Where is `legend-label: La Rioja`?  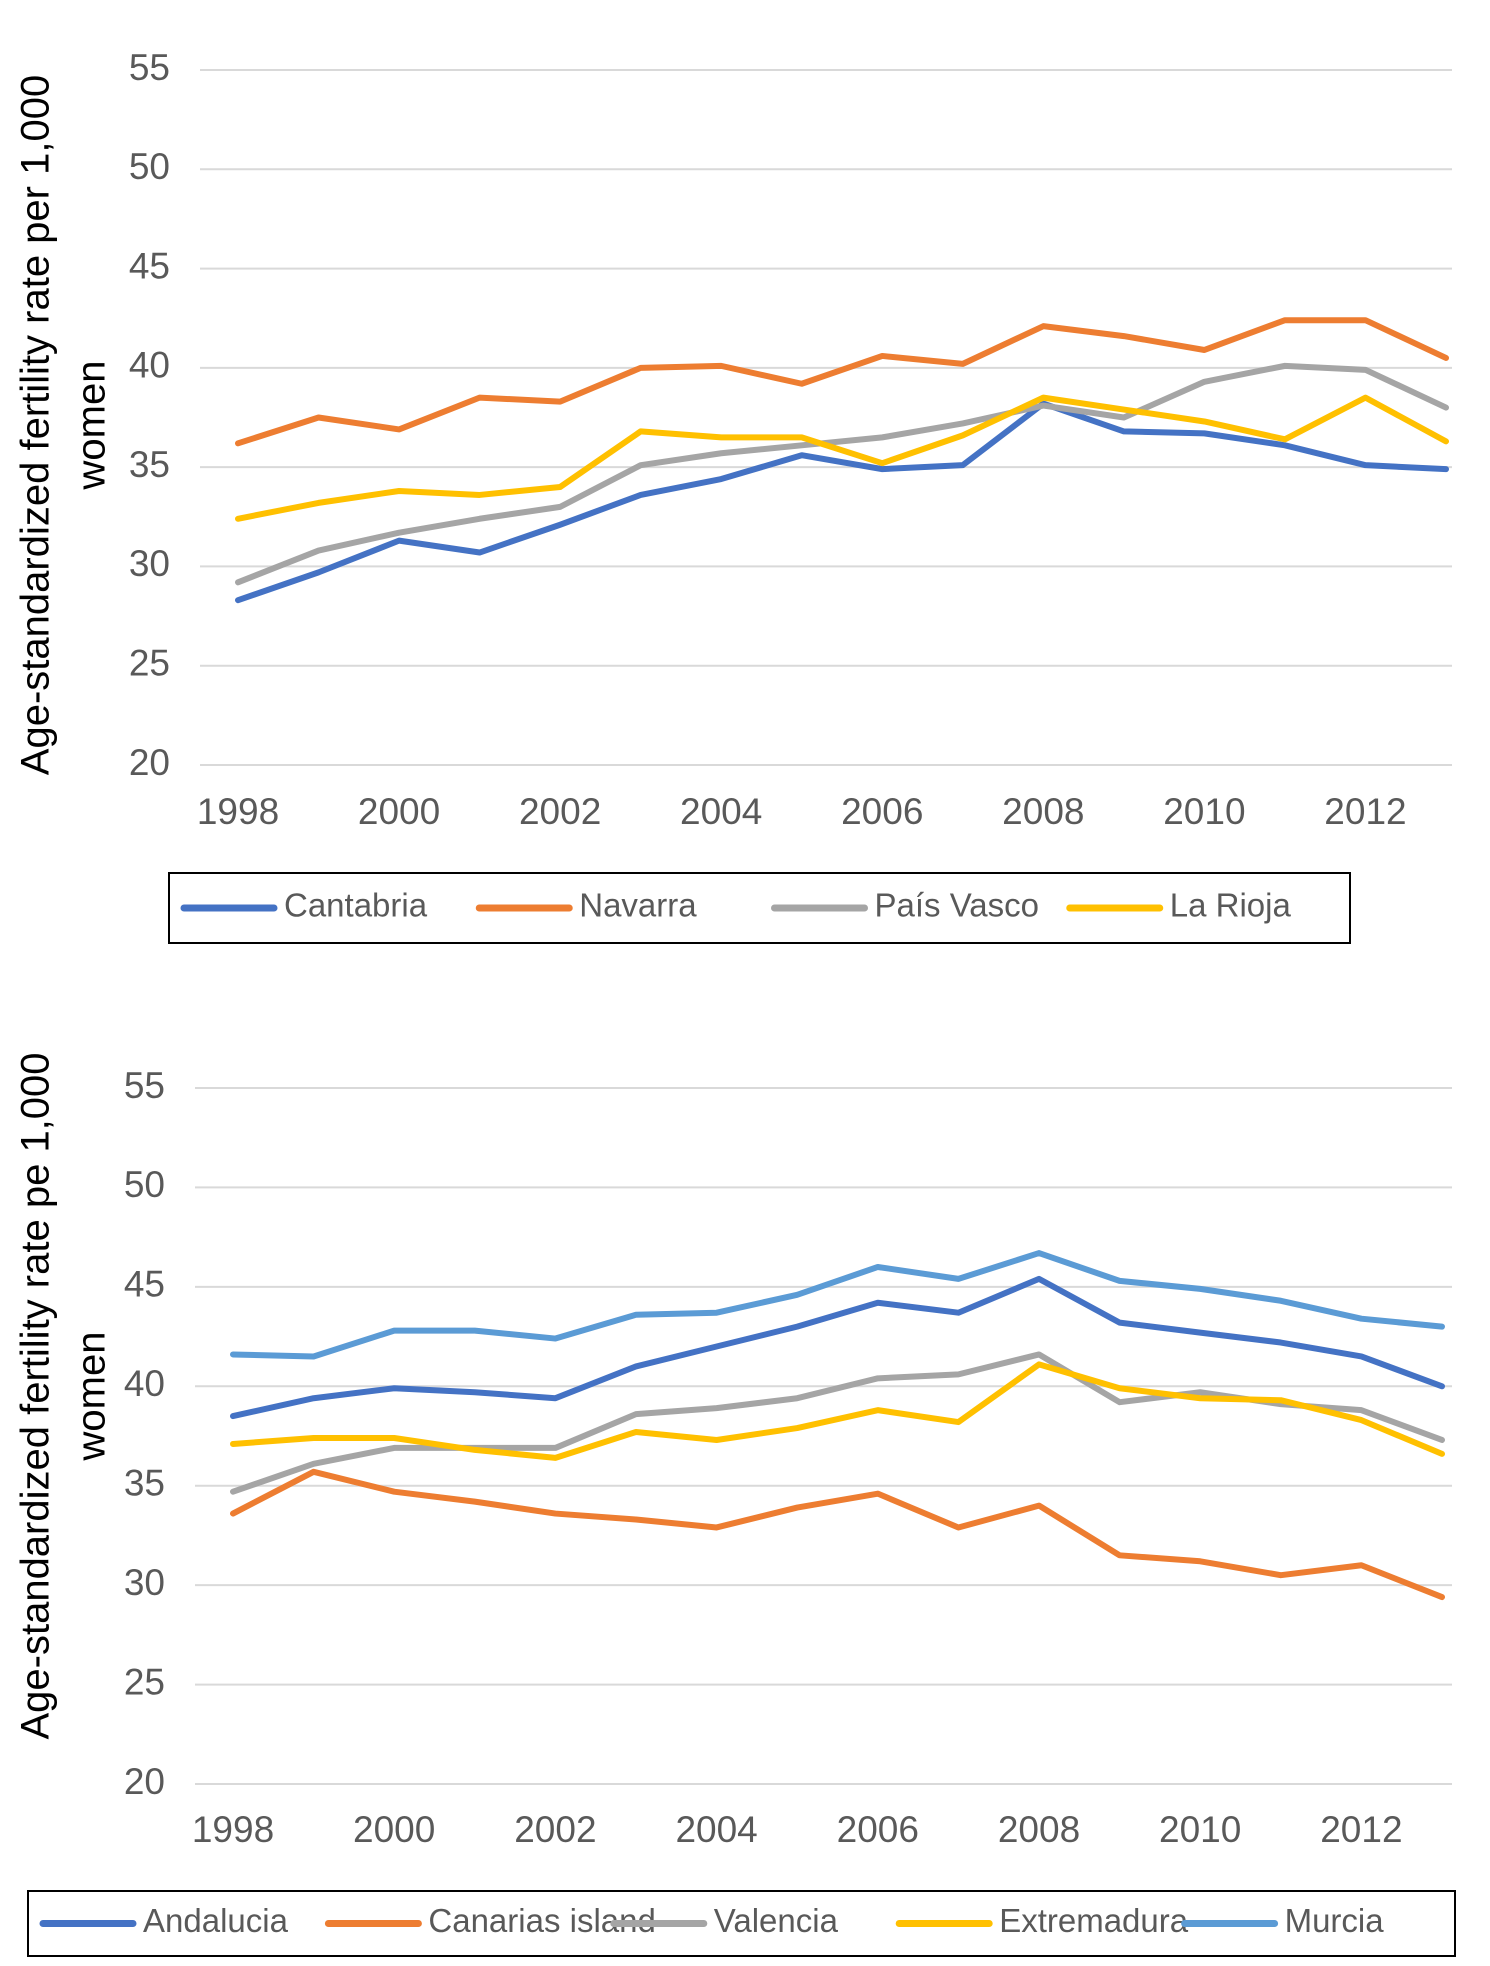
legend-label: La Rioja is located at coordinates (1231, 905).